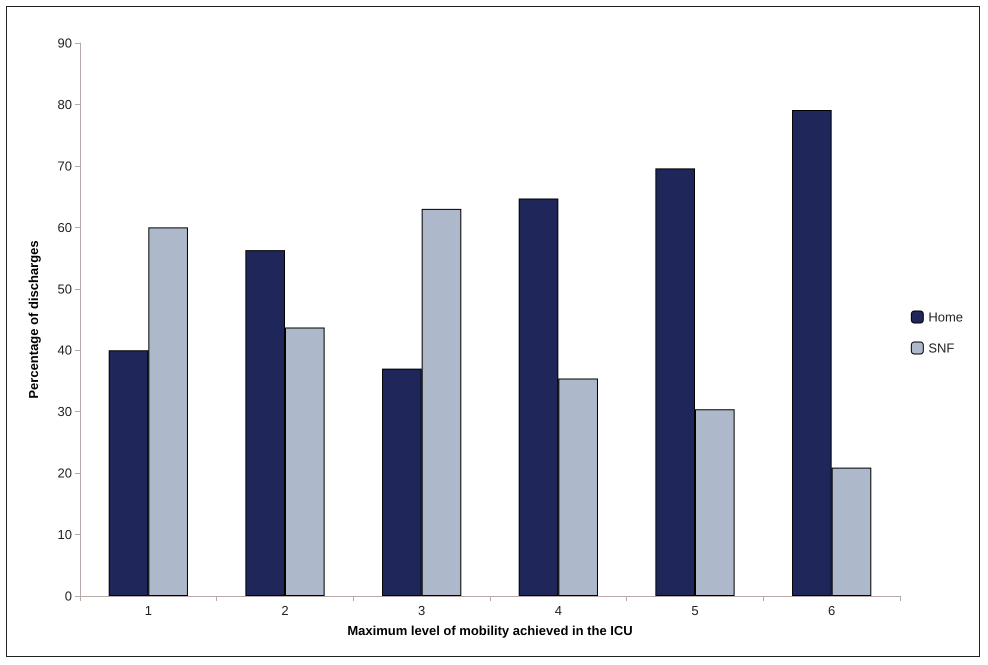 The height and width of the screenshot is (665, 988). What do you see at coordinates (65, 412) in the screenshot?
I see `y-tick-label: 30` at bounding box center [65, 412].